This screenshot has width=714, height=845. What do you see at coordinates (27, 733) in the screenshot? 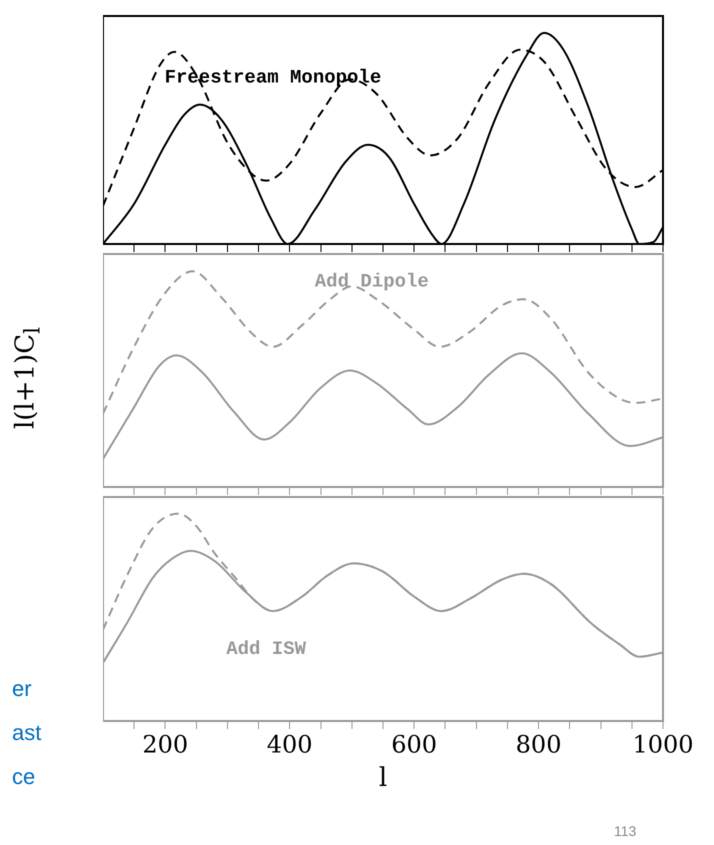
I see `text: ast` at bounding box center [27, 733].